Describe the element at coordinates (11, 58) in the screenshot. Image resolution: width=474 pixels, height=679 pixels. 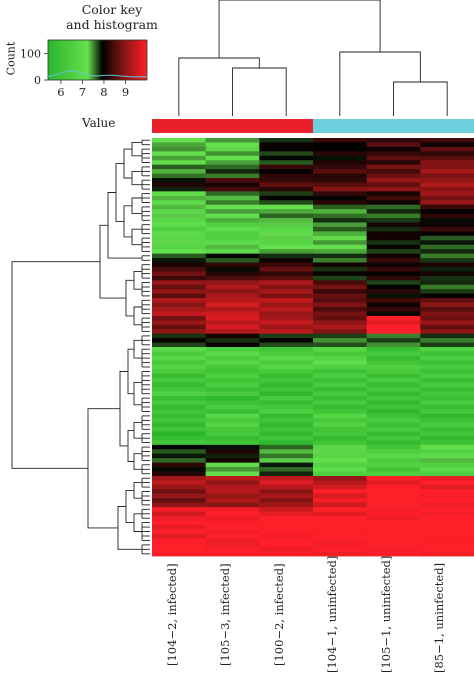
I see `color-key-ylabel: Count` at that location.